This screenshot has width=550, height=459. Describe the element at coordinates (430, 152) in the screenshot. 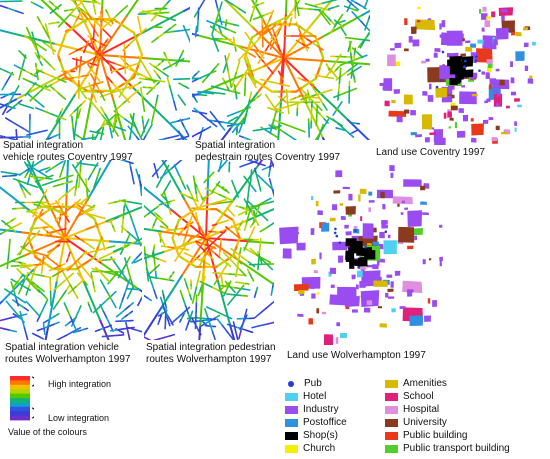

I see `caption-line: Land use Coventry 1997` at that location.